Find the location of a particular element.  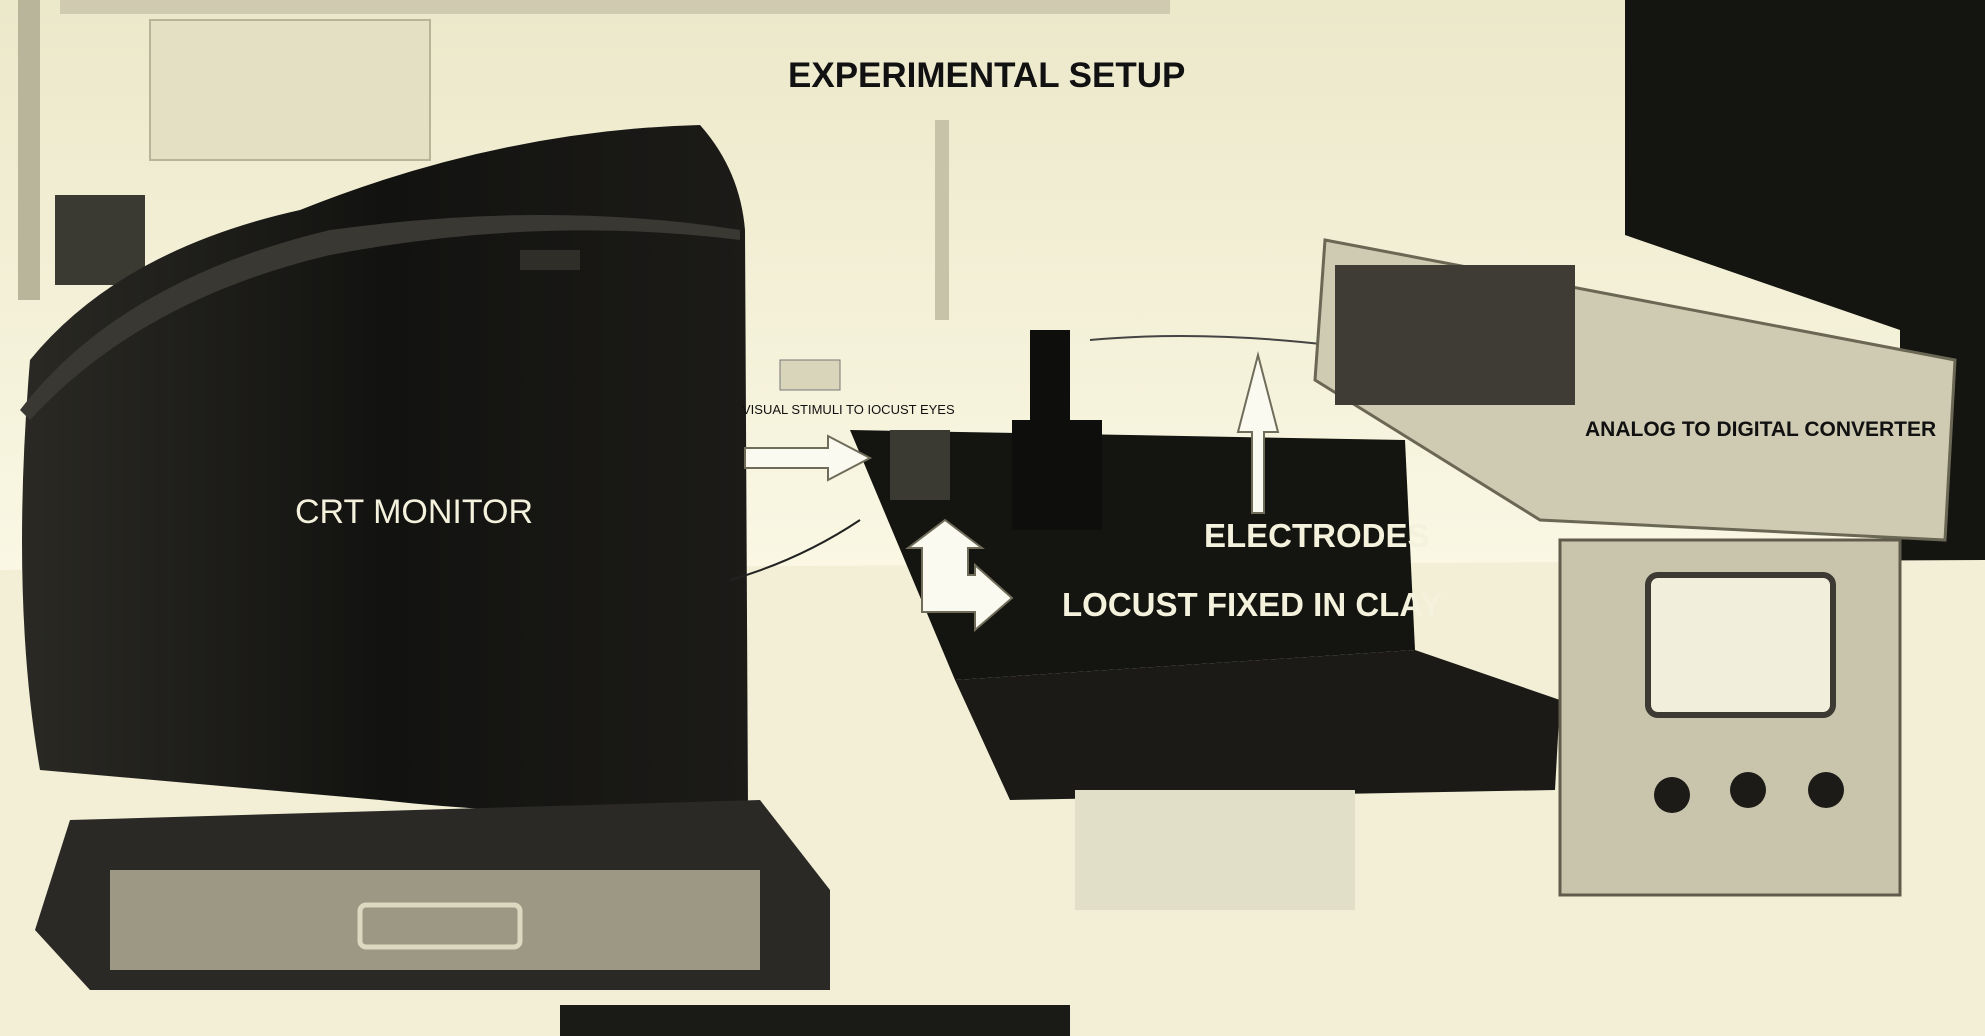

adc-panel is located at coordinates (1455, 335).